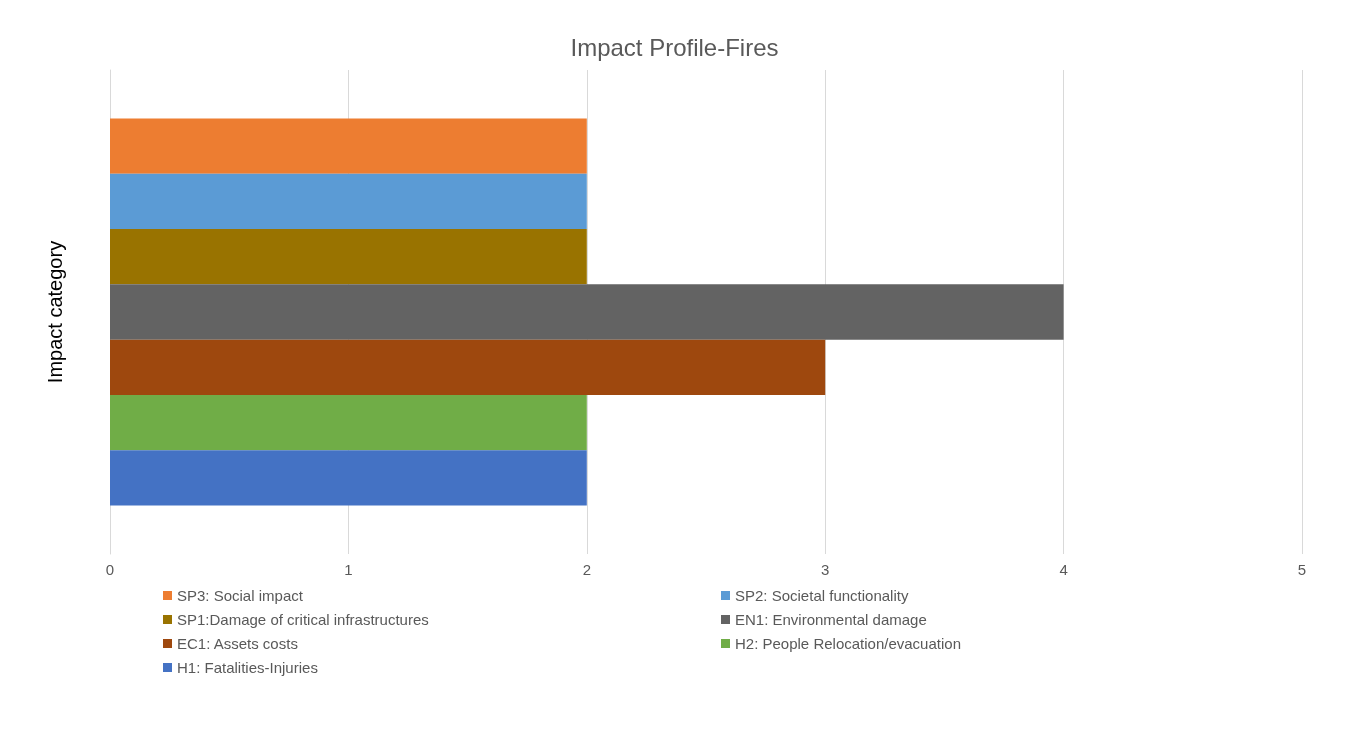 This screenshot has height=736, width=1349. I want to click on x-tick-label: 0, so click(110, 569).